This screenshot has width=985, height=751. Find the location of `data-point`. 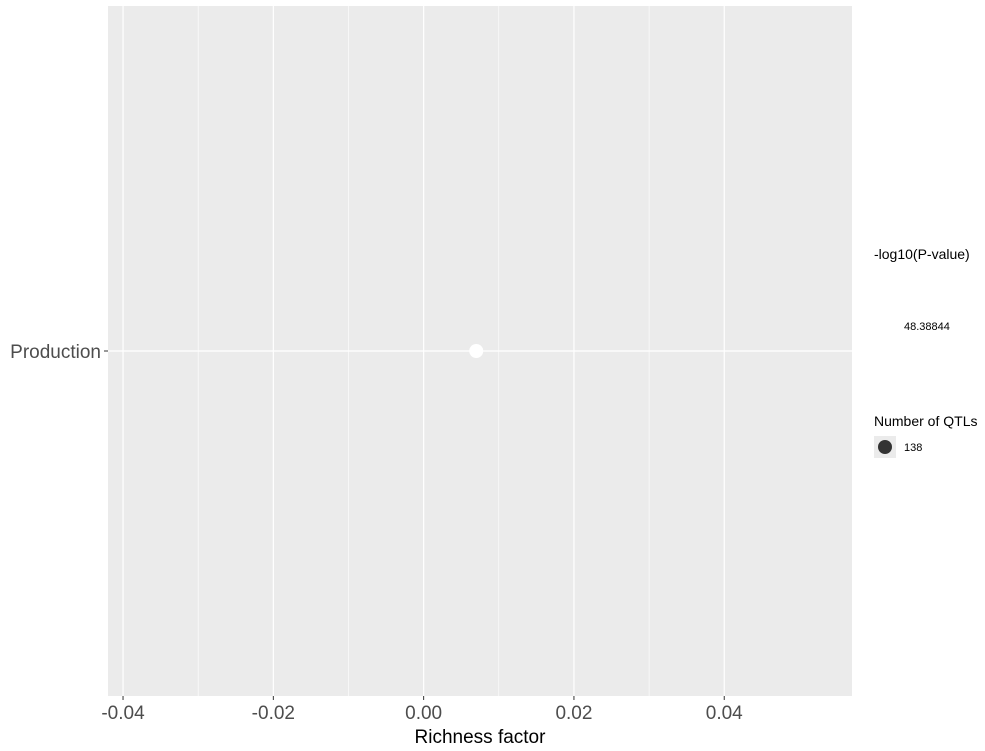

data-point is located at coordinates (476, 351).